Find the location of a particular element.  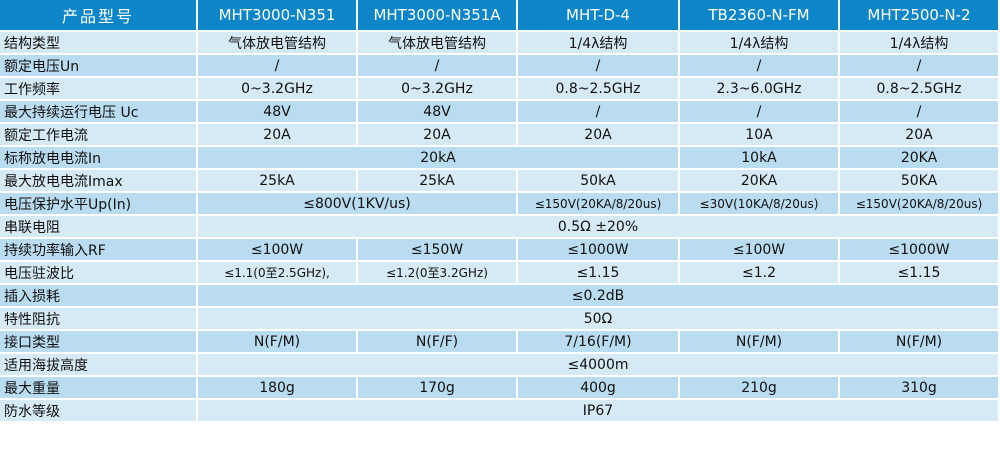

header-model: TB2360-N-FM is located at coordinates (760, 16).